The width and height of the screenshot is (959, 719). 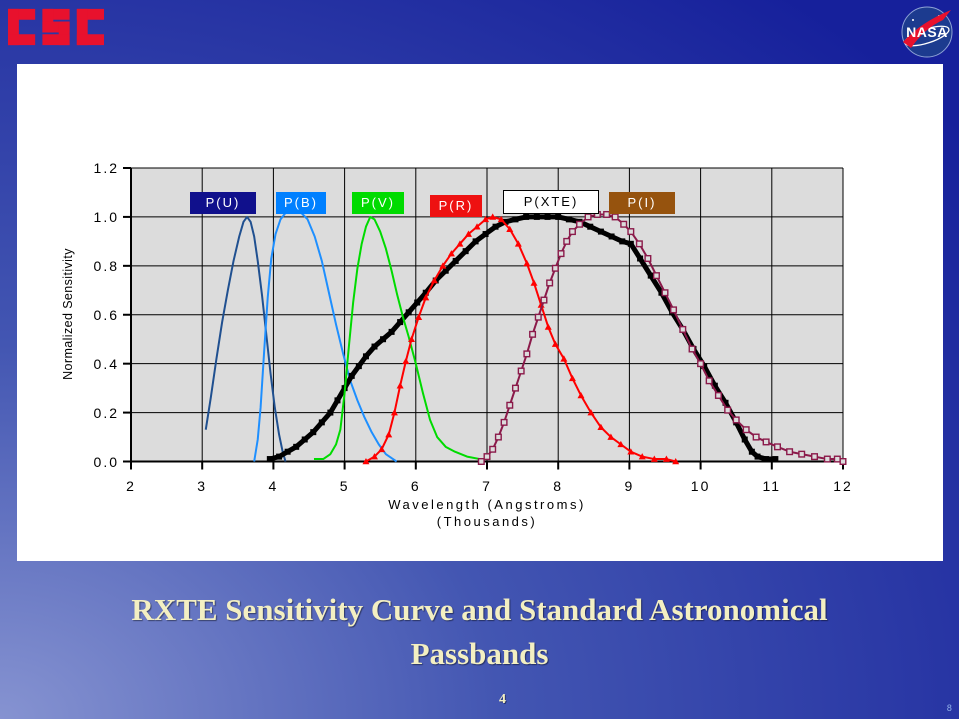 What do you see at coordinates (106, 265) in the screenshot?
I see `y-tick-label-0.8: 0.8` at bounding box center [106, 265].